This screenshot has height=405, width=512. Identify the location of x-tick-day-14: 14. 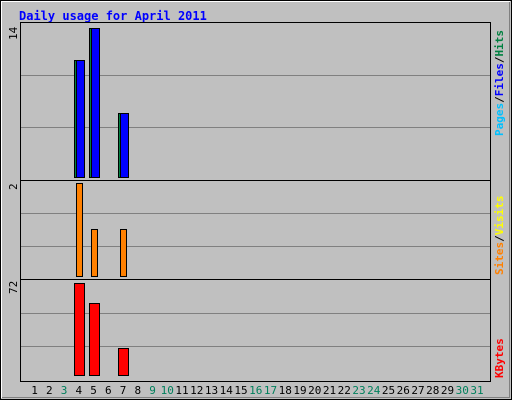
(227, 390).